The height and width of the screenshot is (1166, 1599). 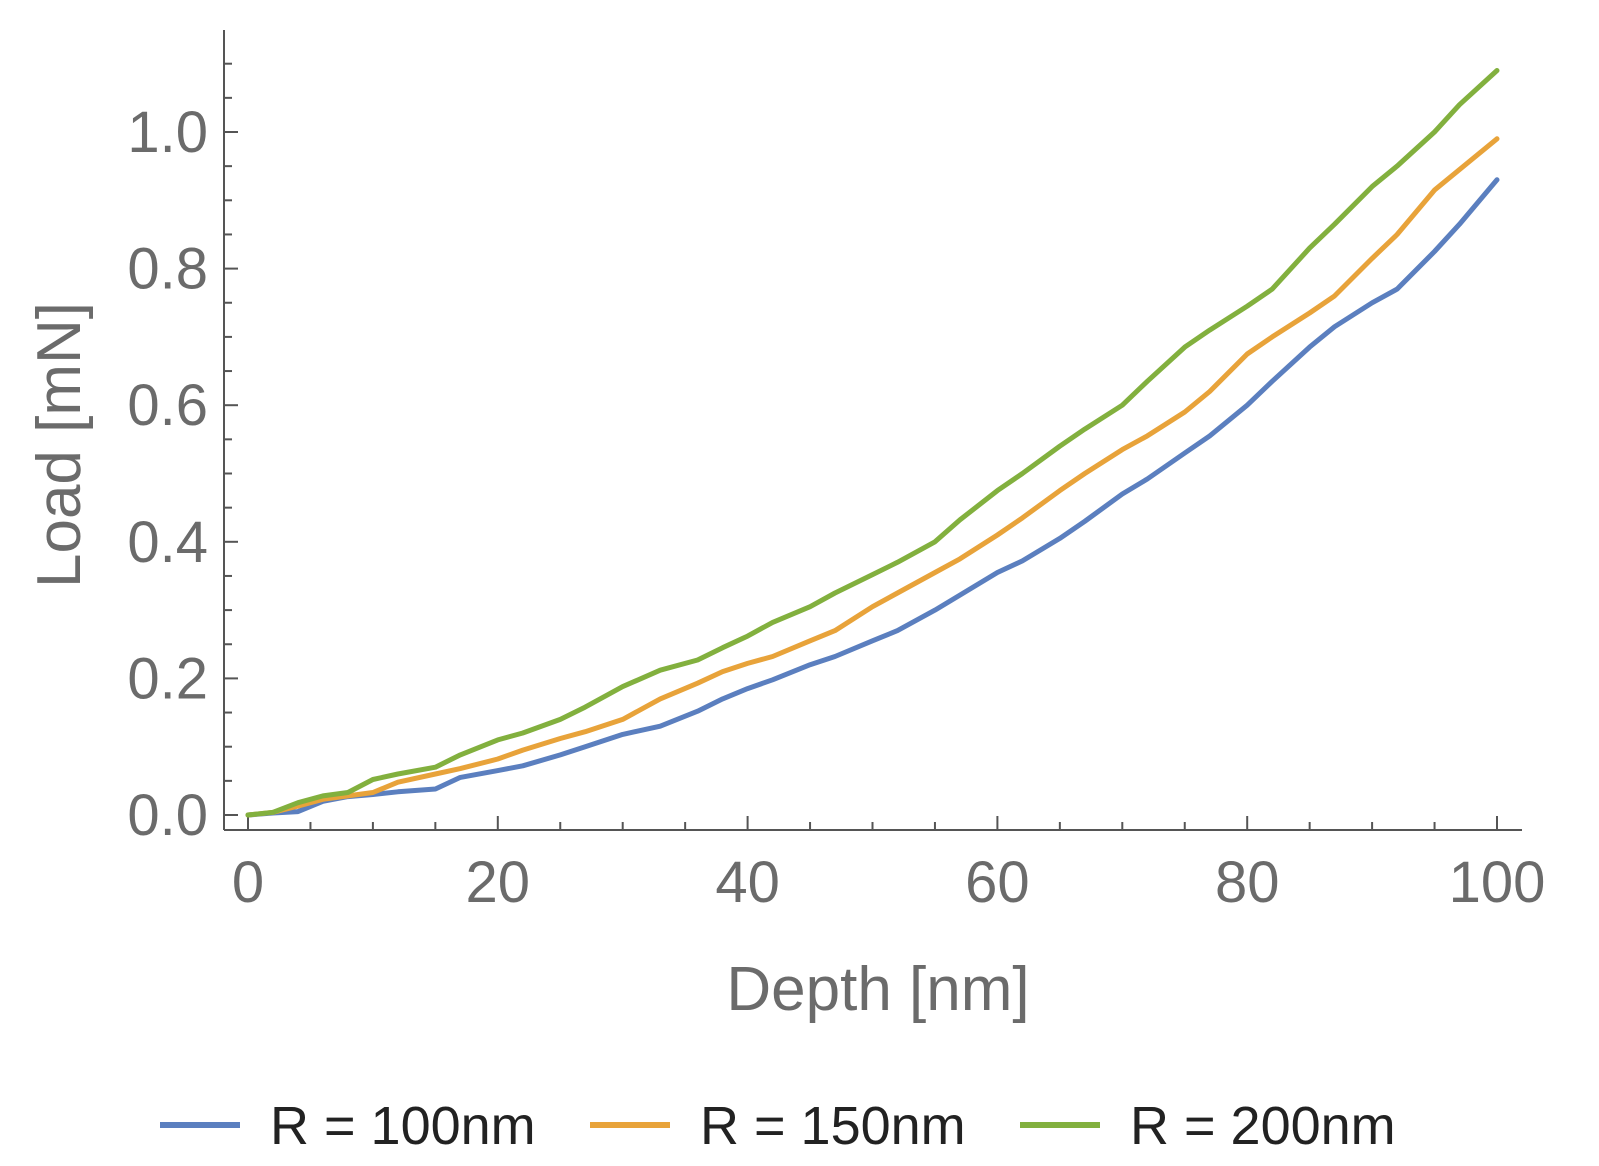 What do you see at coordinates (59, 445) in the screenshot?
I see `y-axis-title: Load [mN]` at bounding box center [59, 445].